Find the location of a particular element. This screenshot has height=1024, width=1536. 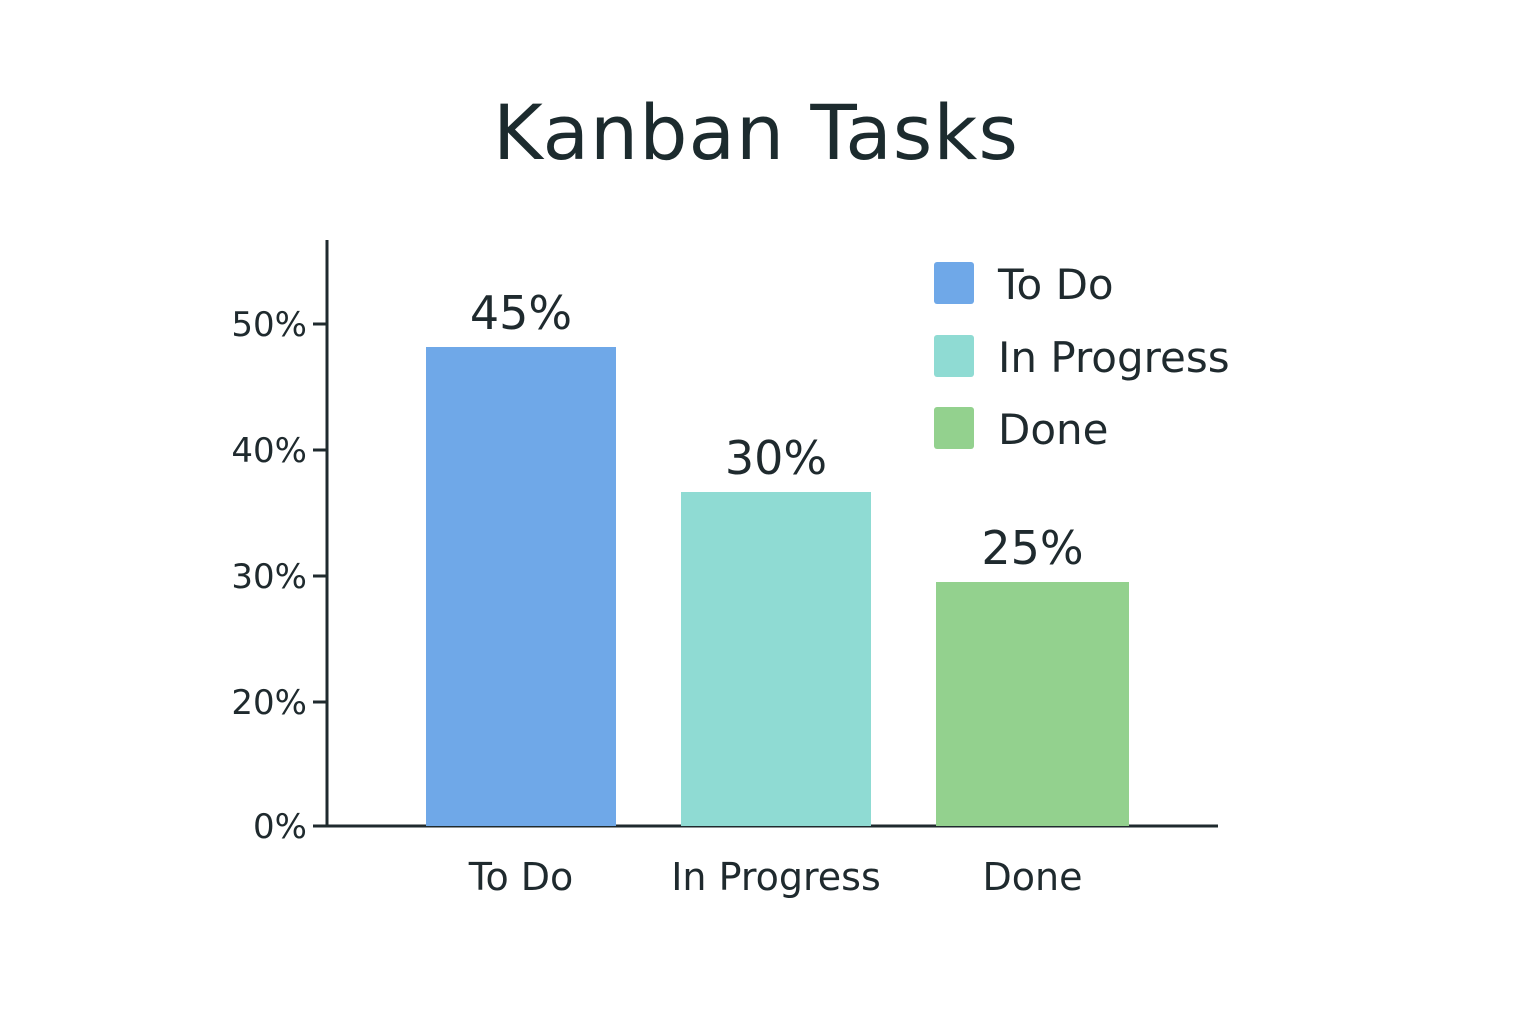

data-label: 45% is located at coordinates (521, 313).